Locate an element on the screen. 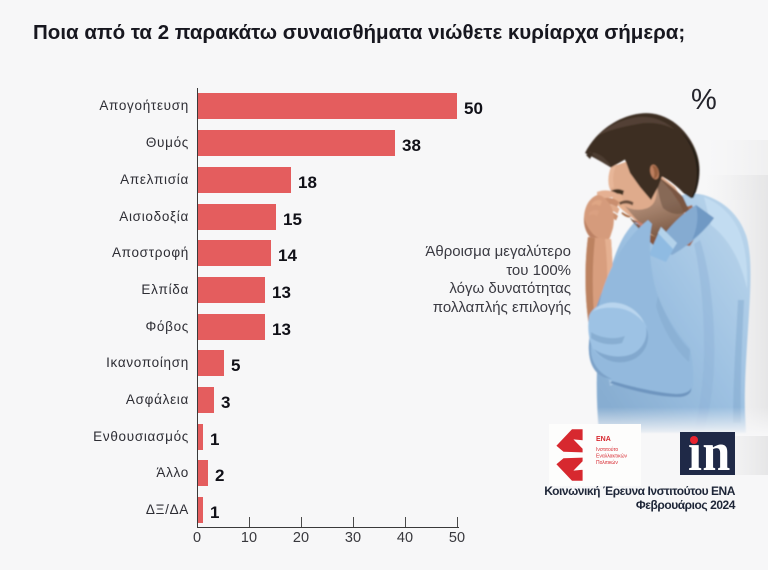 This screenshot has width=768, height=570. svg-text: ΕΝΑ is located at coordinates (603, 439).